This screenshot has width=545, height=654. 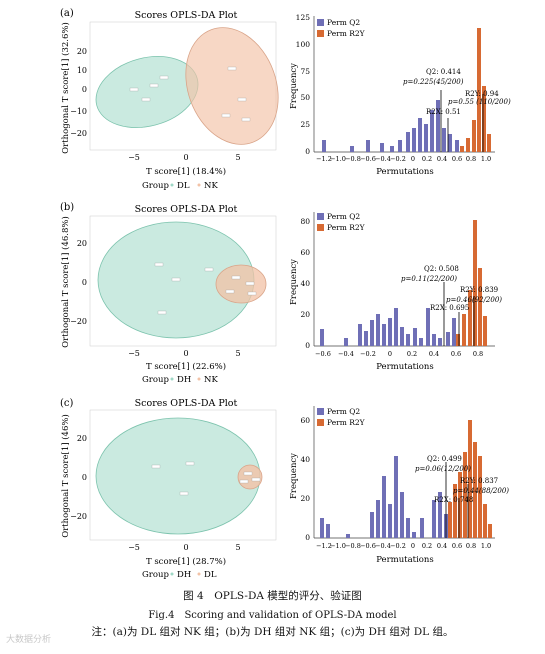 What do you see at coordinates (338, 159) in the screenshot?
I see `svg-text: −1.0` at bounding box center [338, 159].